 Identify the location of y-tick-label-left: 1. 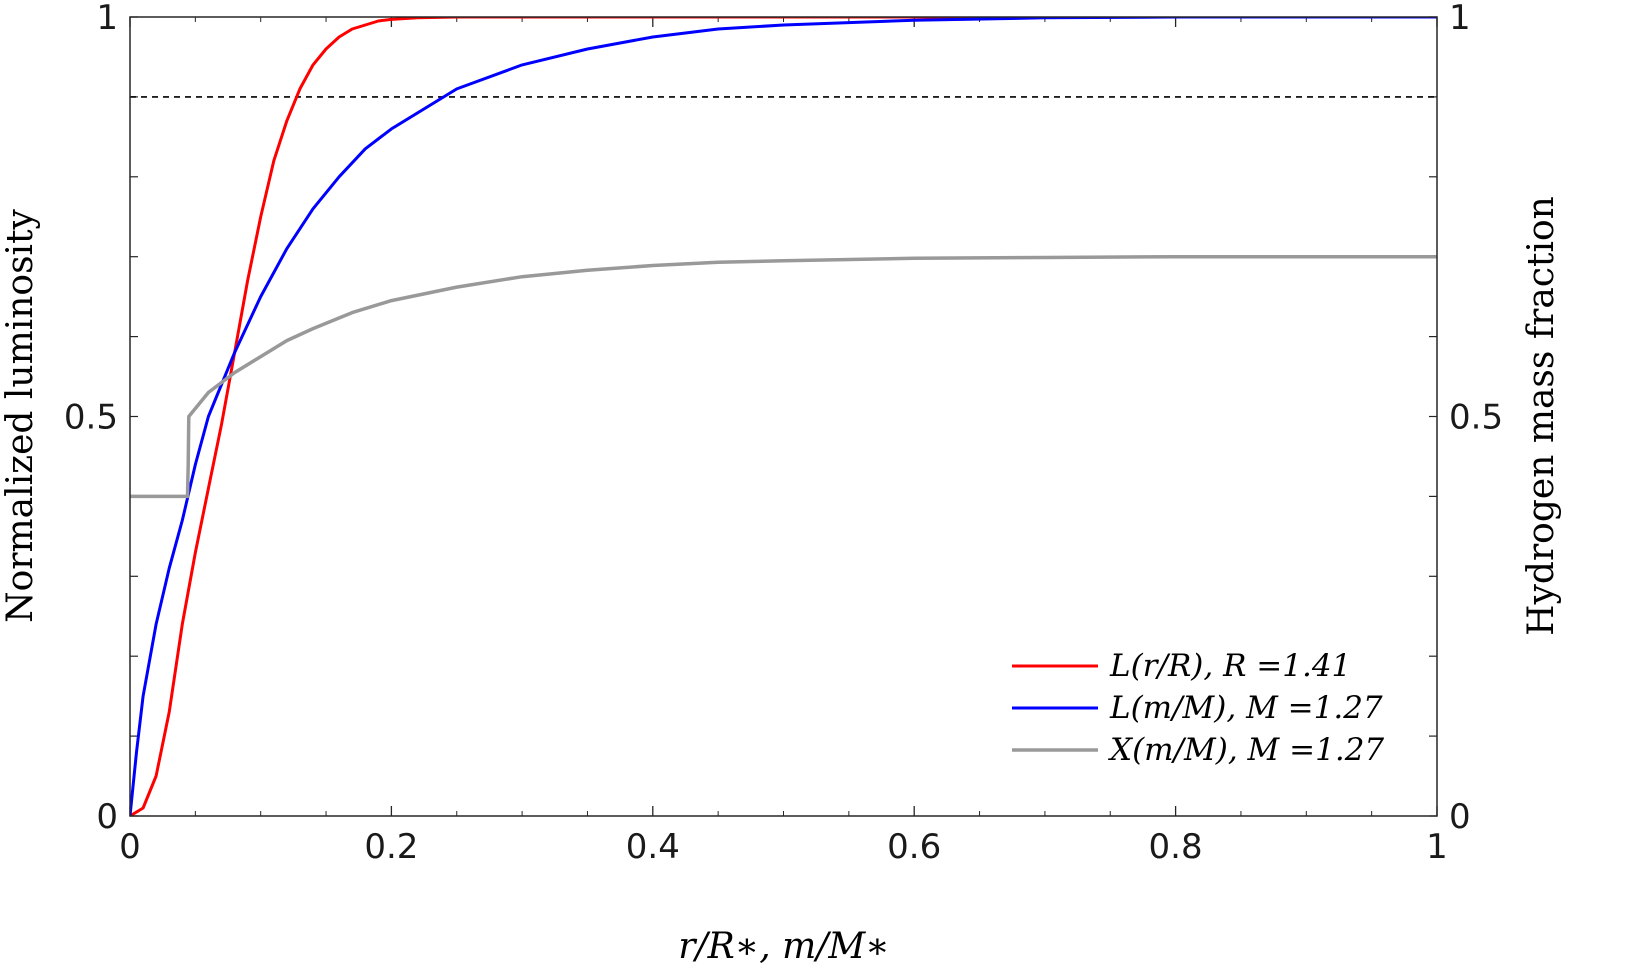
(107, 19).